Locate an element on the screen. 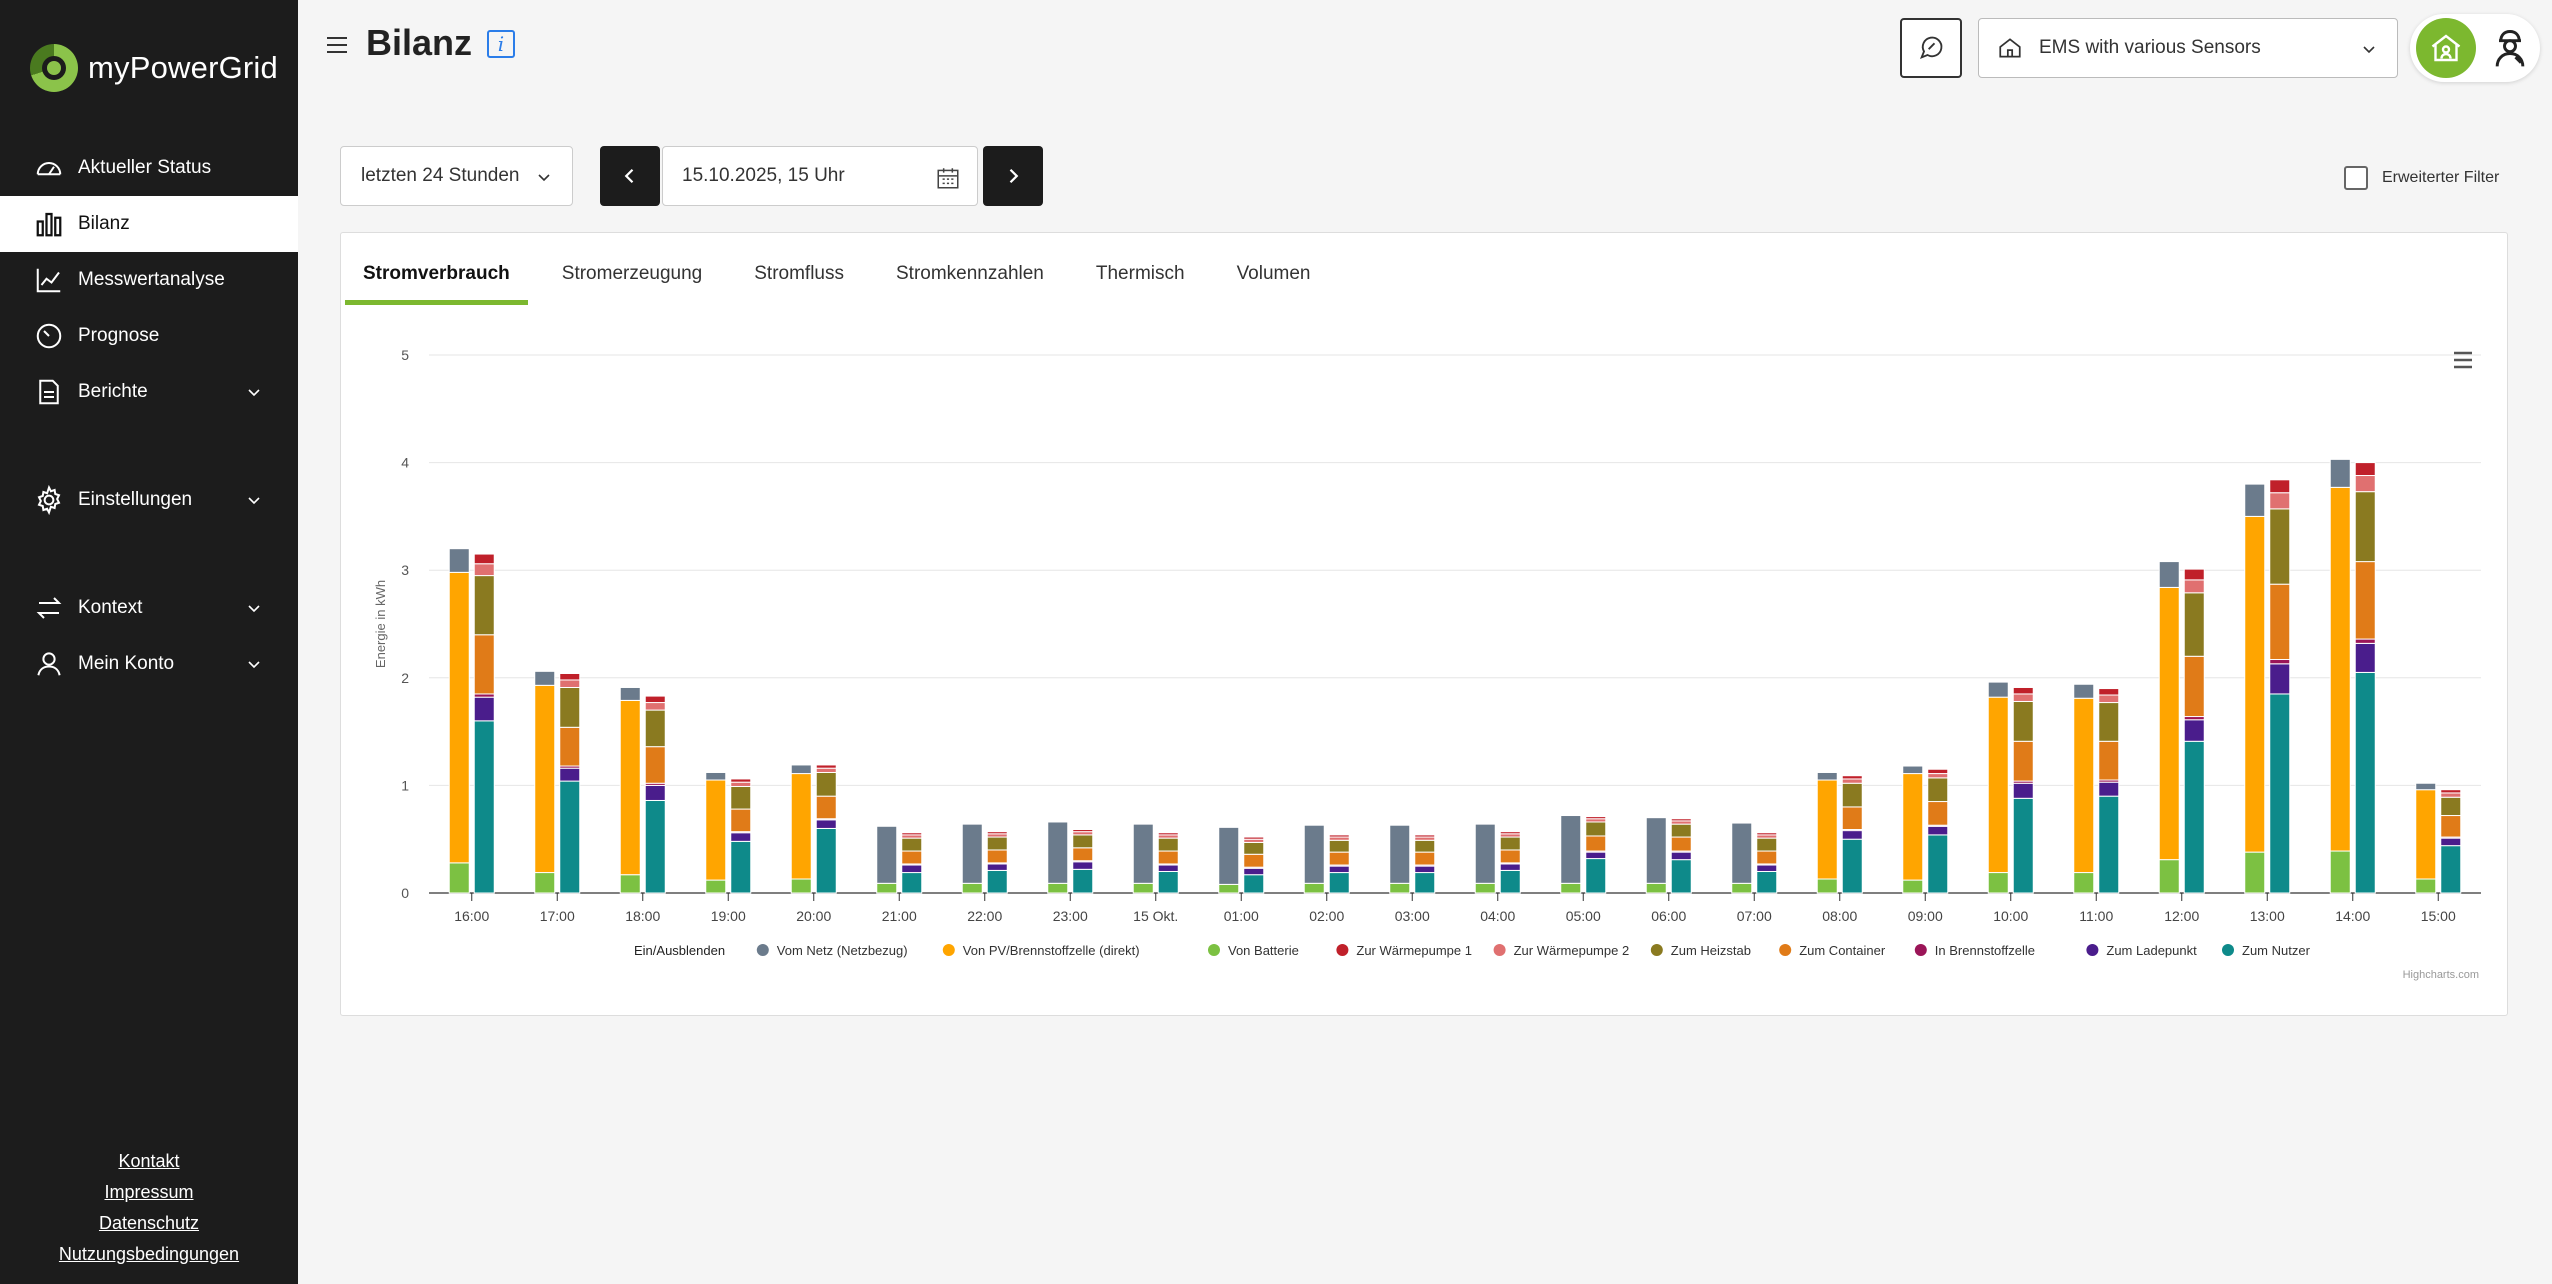 The width and height of the screenshot is (2552, 1284). legend-item: Von PV/Brennstoffzelle (direkt) is located at coordinates (1051, 950).